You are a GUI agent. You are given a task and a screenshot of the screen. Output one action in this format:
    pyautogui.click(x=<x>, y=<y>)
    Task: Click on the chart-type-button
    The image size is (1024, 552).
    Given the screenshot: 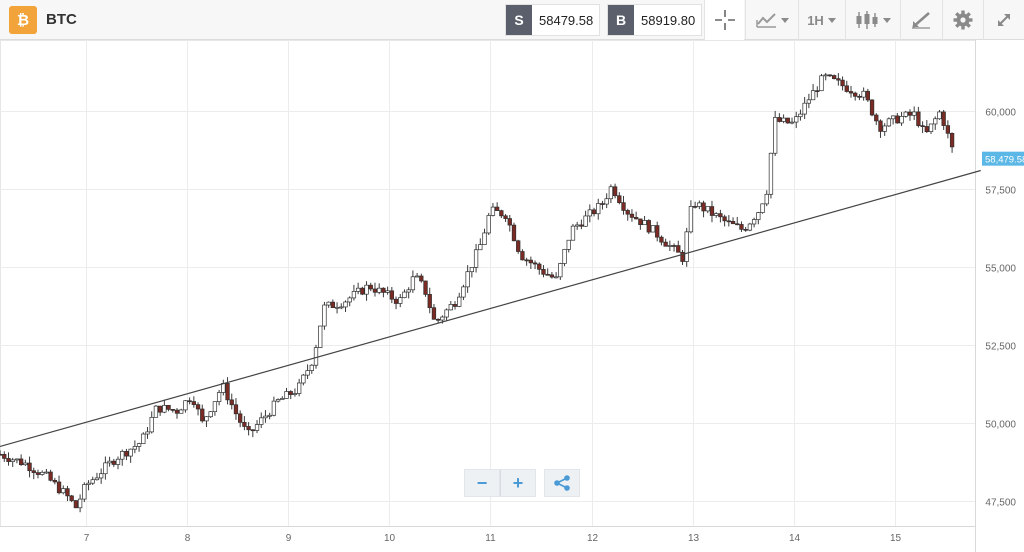 What is the action you would take?
    pyautogui.click(x=771, y=20)
    